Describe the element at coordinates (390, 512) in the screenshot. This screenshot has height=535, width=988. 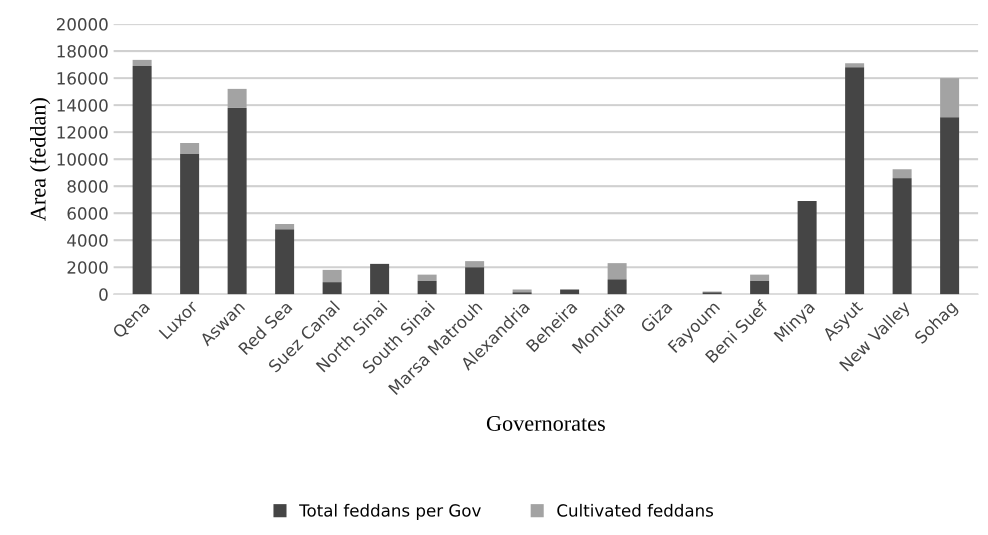
I see `legend-label: Total feddans per Gov` at that location.